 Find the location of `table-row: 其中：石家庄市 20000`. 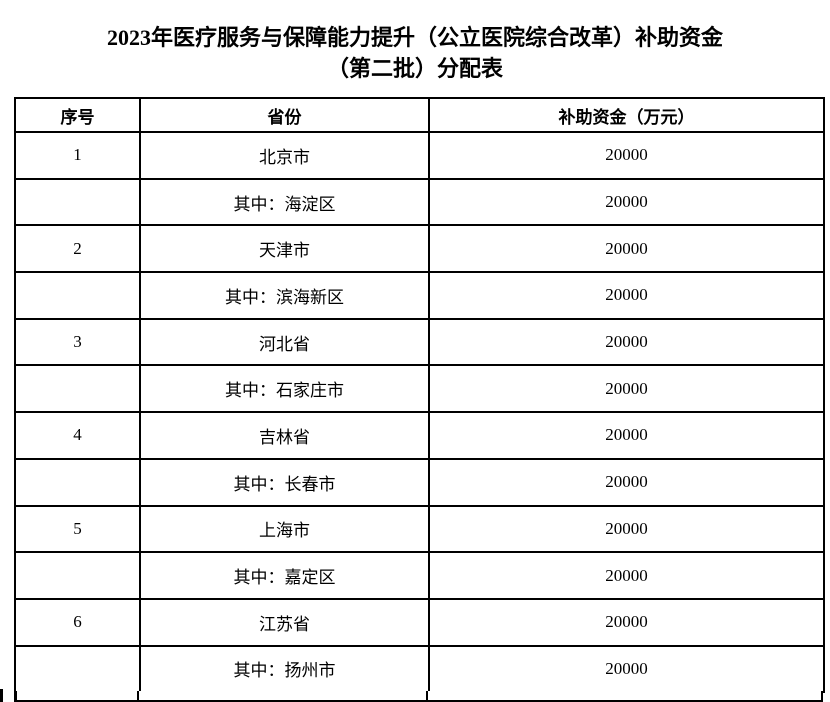

table-row: 其中：石家庄市 20000 is located at coordinates (419, 389).